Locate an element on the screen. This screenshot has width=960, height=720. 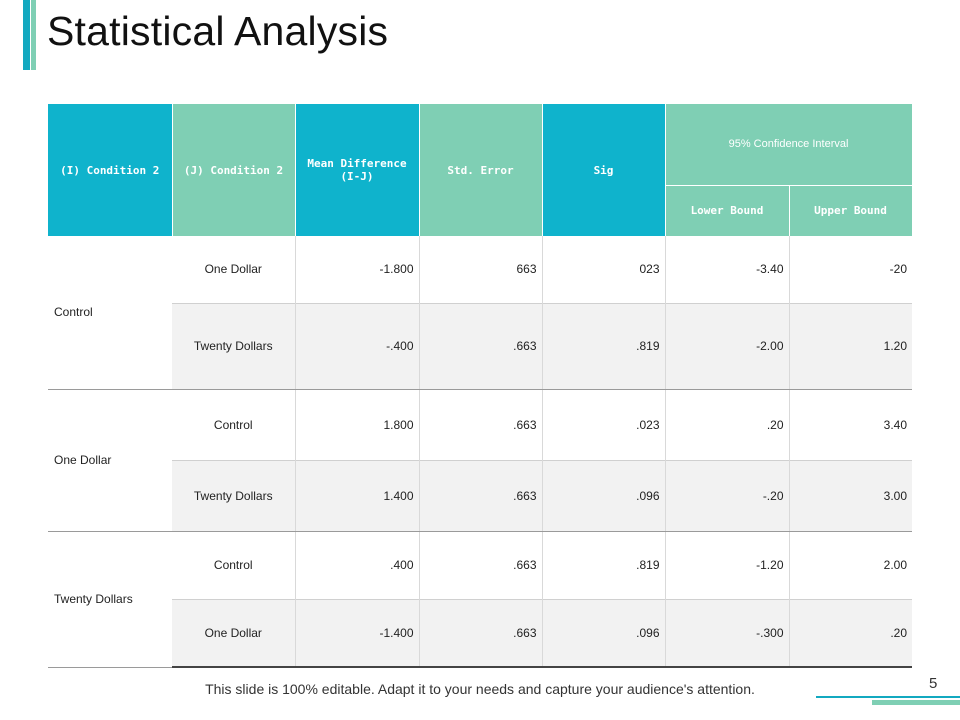
title-accent-bar is located at coordinates (26, 35).